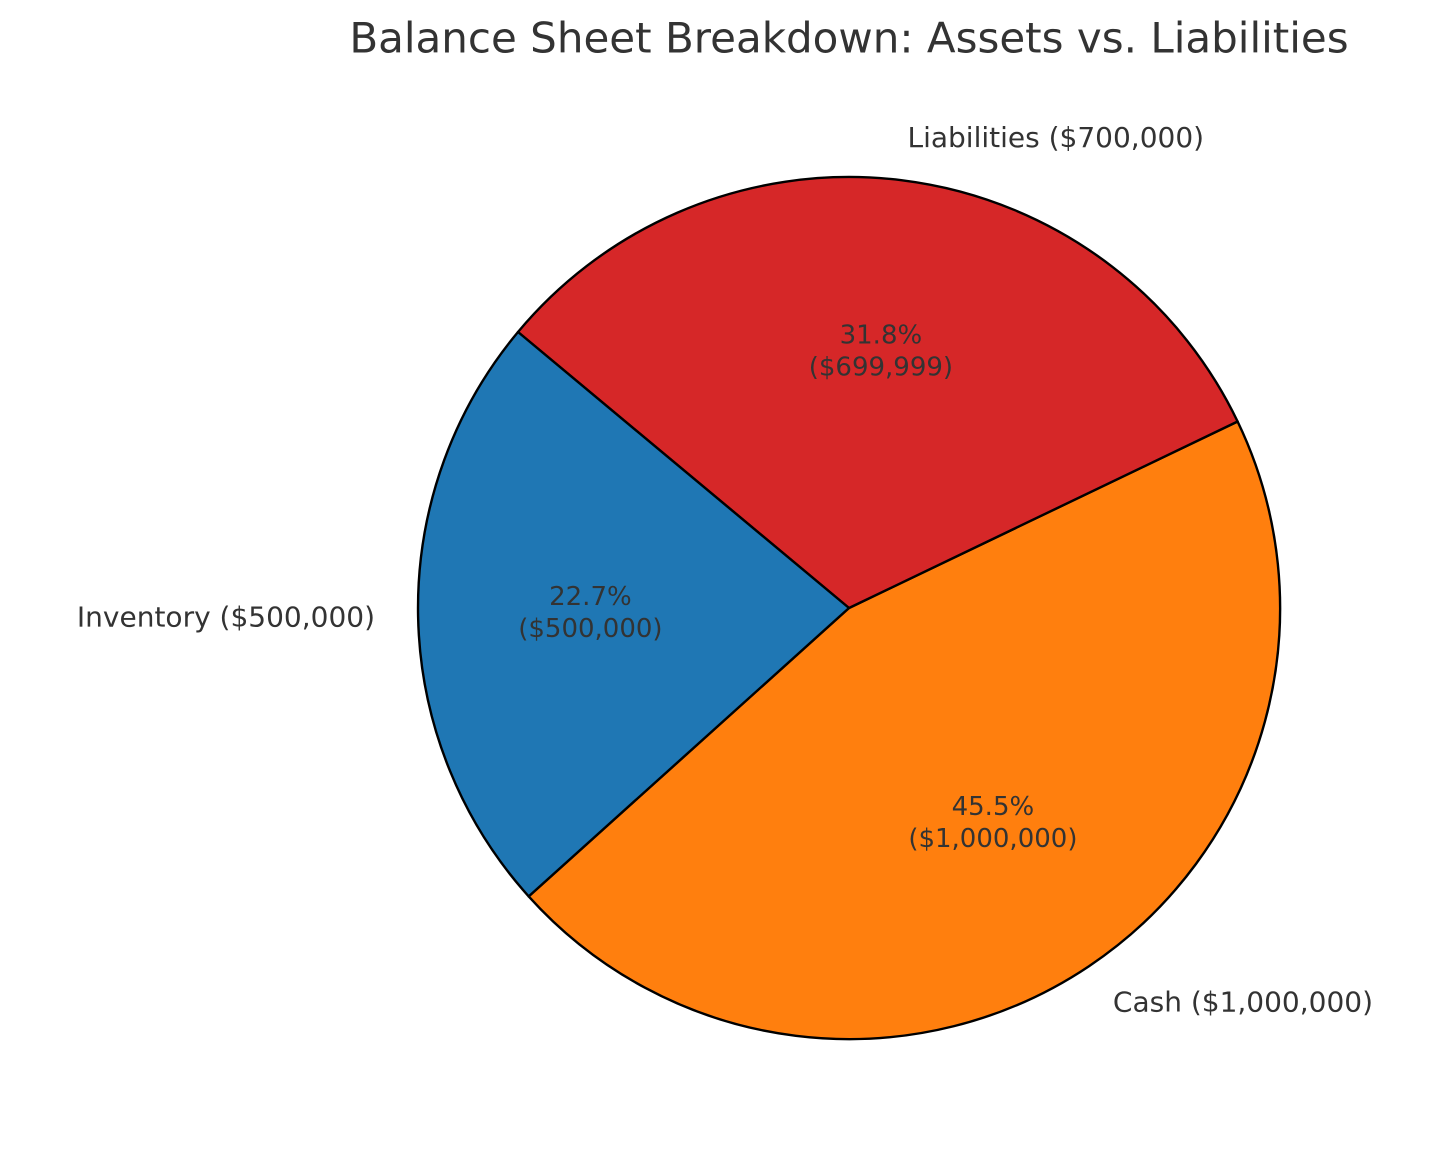 Image resolution: width=1441 pixels, height=1168 pixels. I want to click on pie-slice-inventory, so click(633, 614).